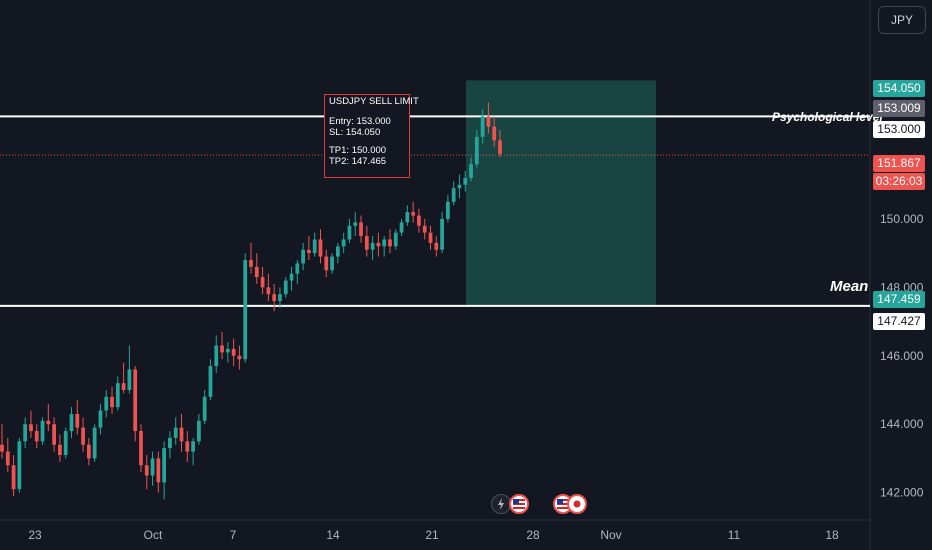  Describe the element at coordinates (233, 535) in the screenshot. I see `x-tick-label: 7` at that location.